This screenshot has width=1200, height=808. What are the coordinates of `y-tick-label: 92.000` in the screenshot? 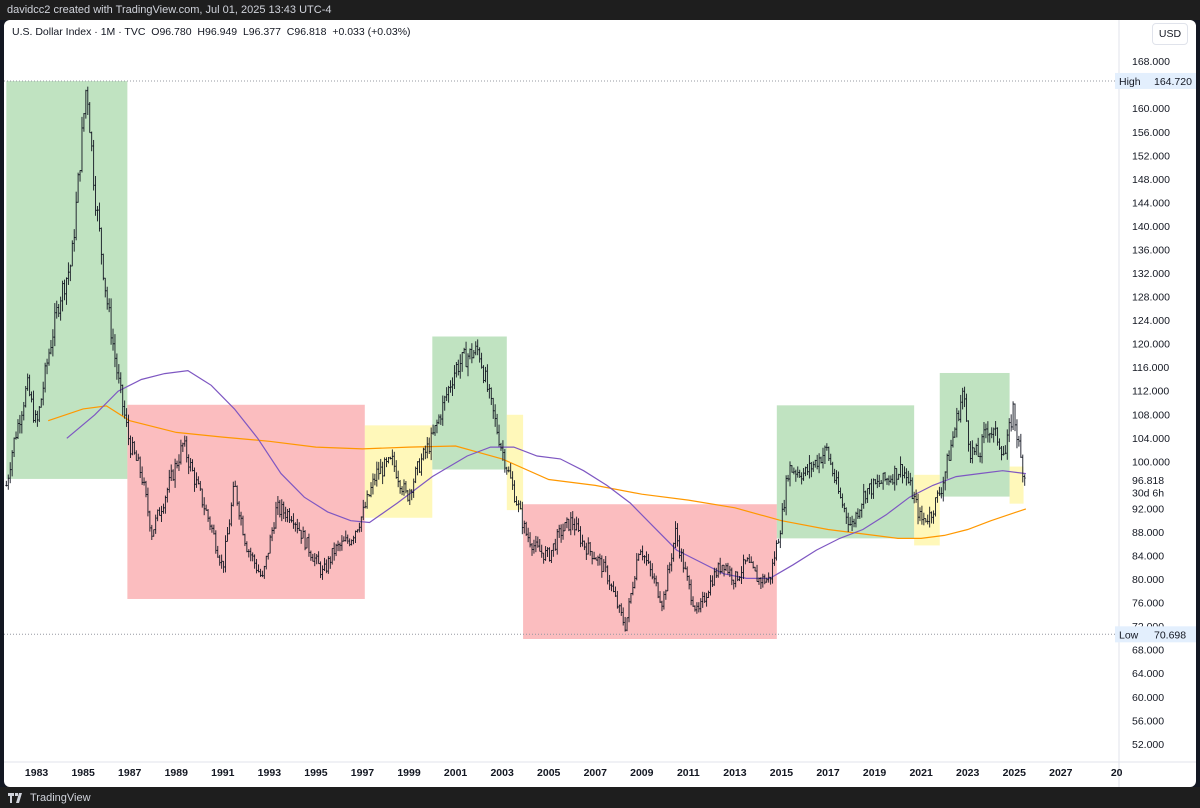 It's located at (1148, 509).